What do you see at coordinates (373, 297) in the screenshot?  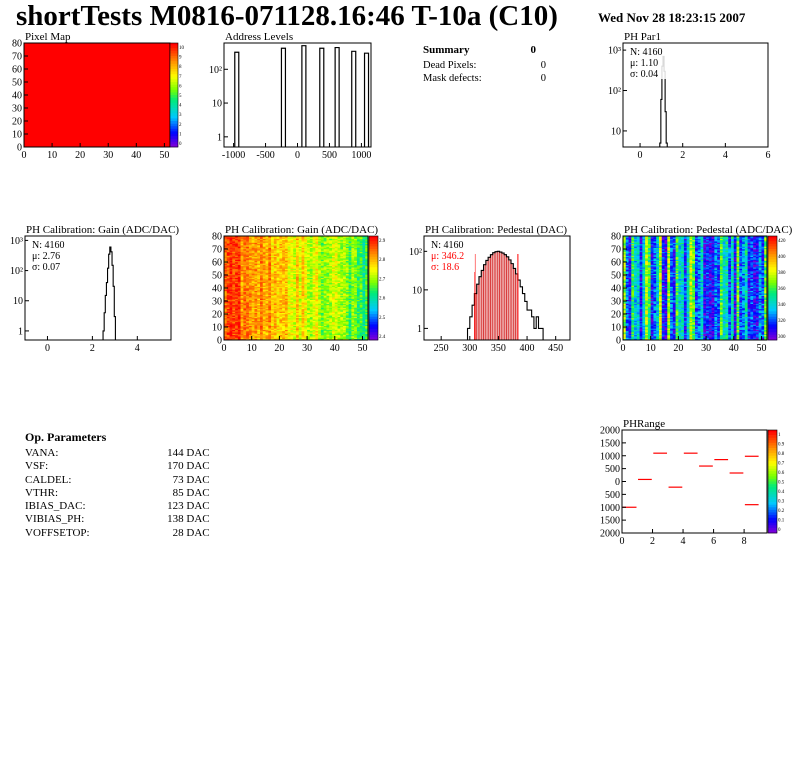 I see `palette-swatch` at bounding box center [373, 297].